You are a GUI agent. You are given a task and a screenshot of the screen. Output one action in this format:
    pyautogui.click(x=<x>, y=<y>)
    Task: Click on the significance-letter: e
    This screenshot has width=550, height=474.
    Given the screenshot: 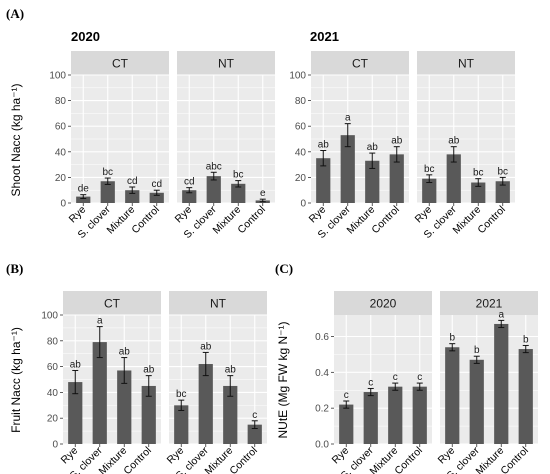 What is the action you would take?
    pyautogui.click(x=263, y=193)
    